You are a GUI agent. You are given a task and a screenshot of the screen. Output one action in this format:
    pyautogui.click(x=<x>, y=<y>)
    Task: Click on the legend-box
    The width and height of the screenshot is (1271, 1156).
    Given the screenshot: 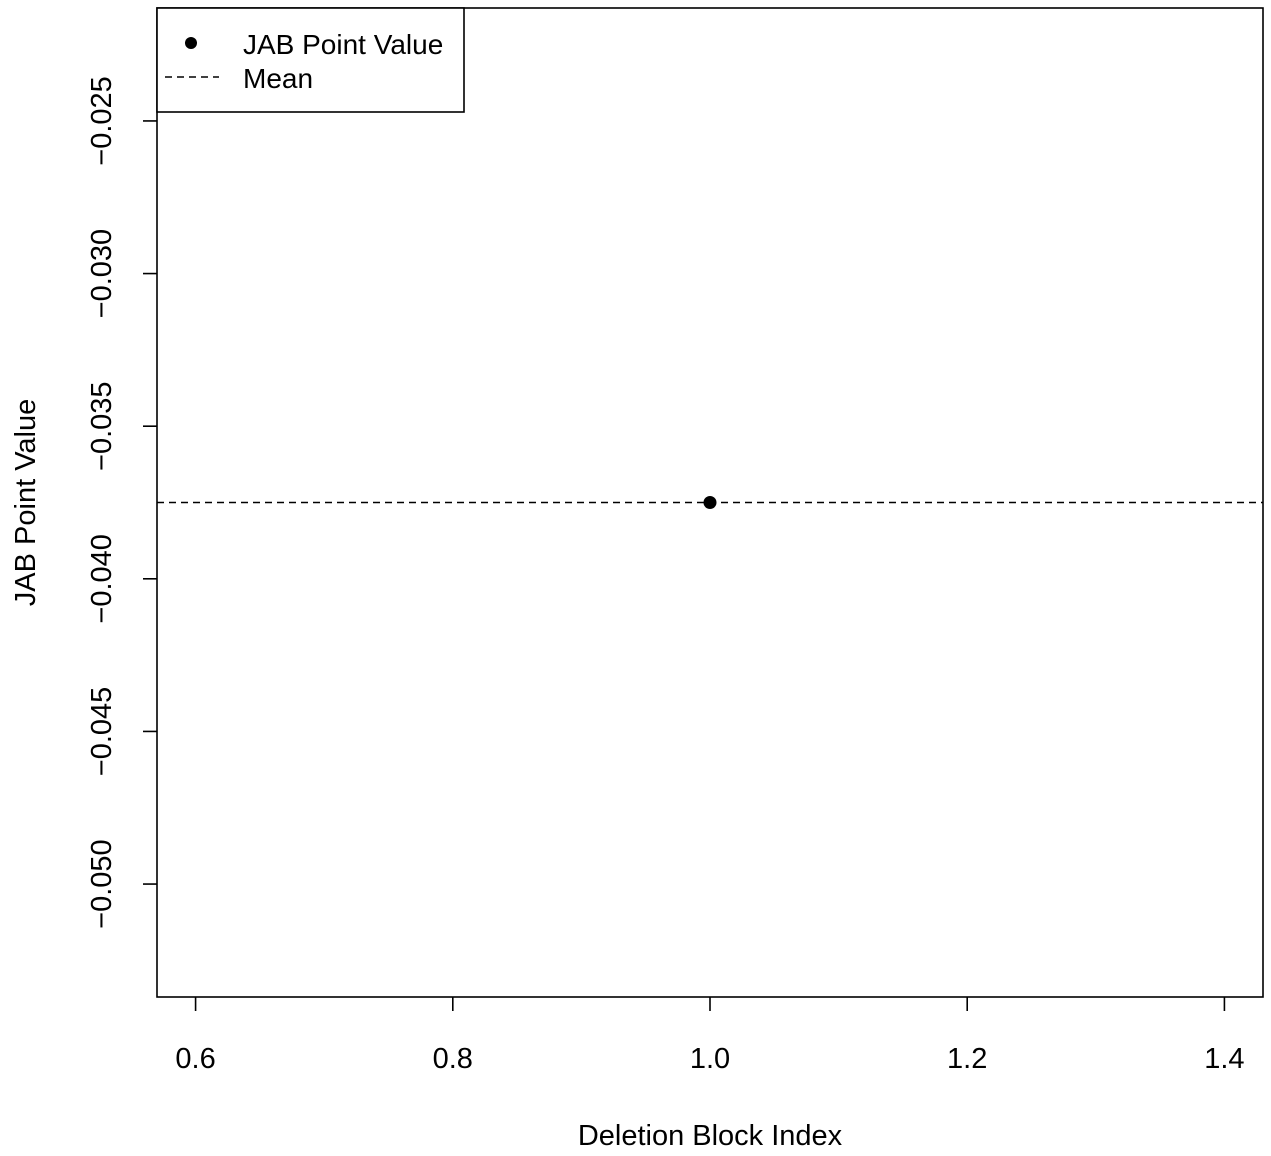 What is the action you would take?
    pyautogui.click(x=310, y=60)
    